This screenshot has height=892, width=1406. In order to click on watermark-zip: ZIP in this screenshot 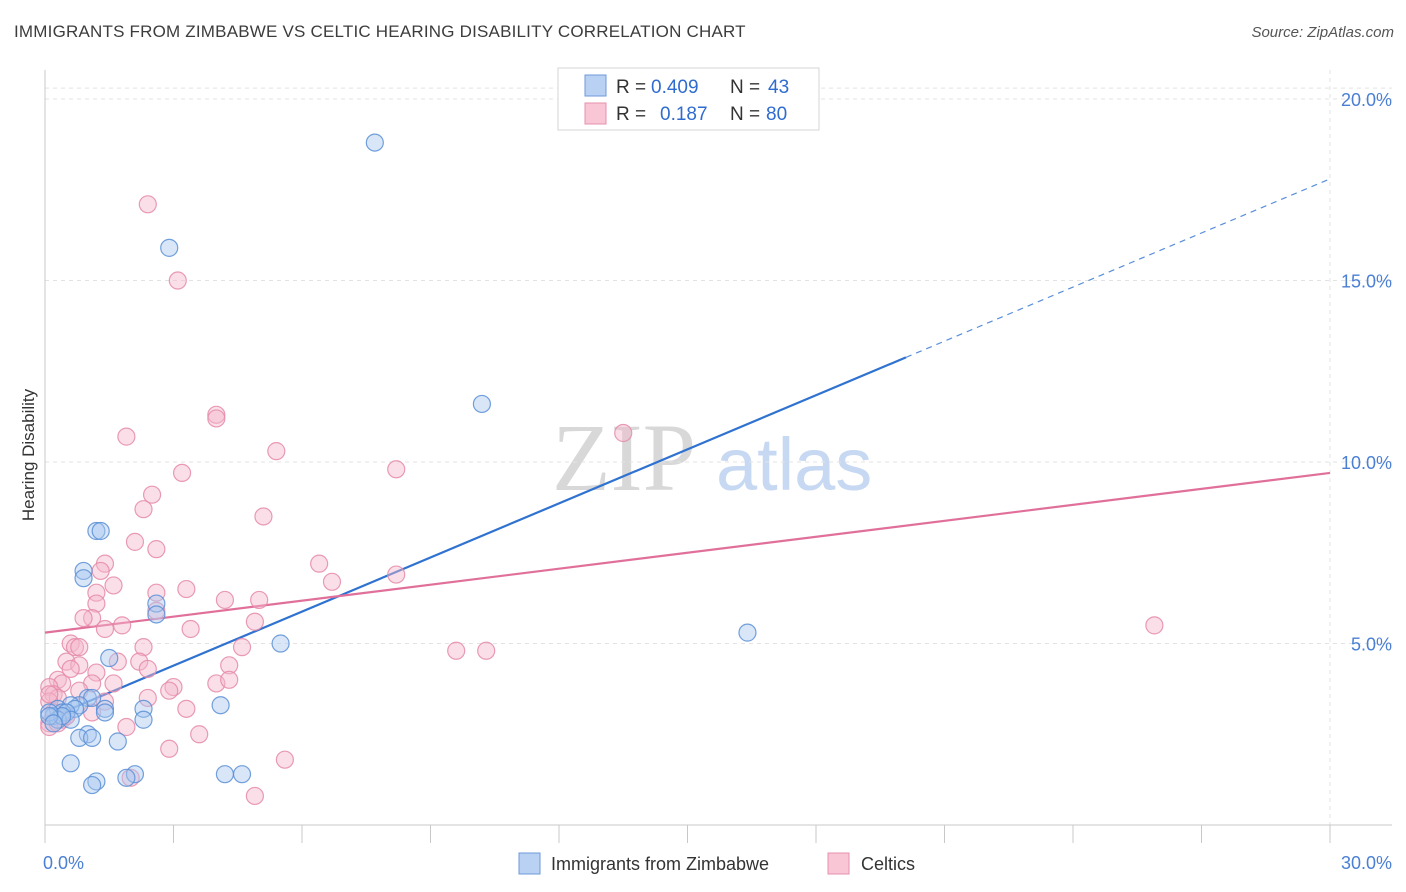, I will do `click(624, 457)`.